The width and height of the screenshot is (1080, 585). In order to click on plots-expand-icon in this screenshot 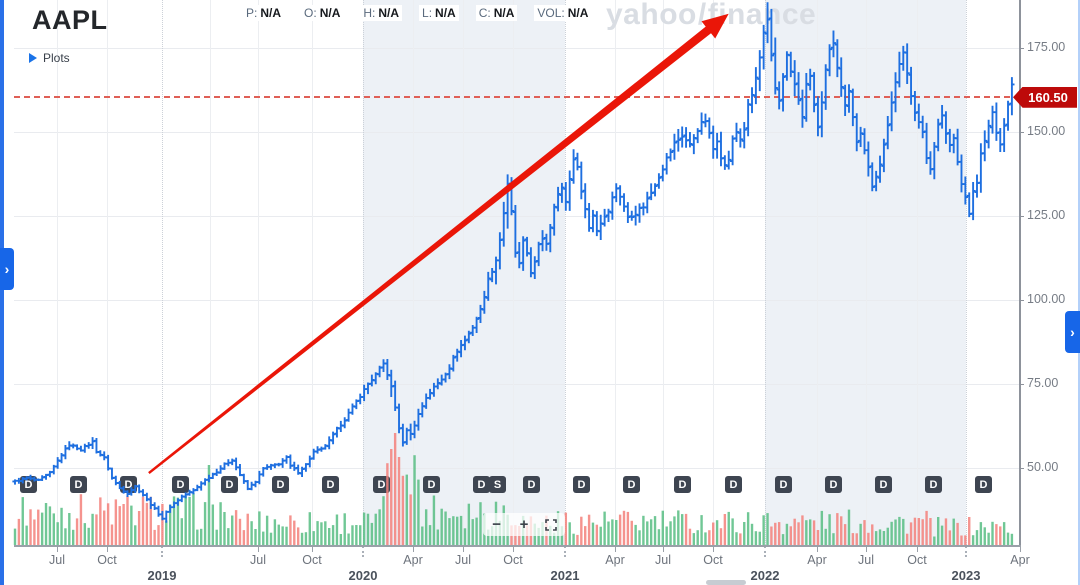, I will do `click(33, 58)`.